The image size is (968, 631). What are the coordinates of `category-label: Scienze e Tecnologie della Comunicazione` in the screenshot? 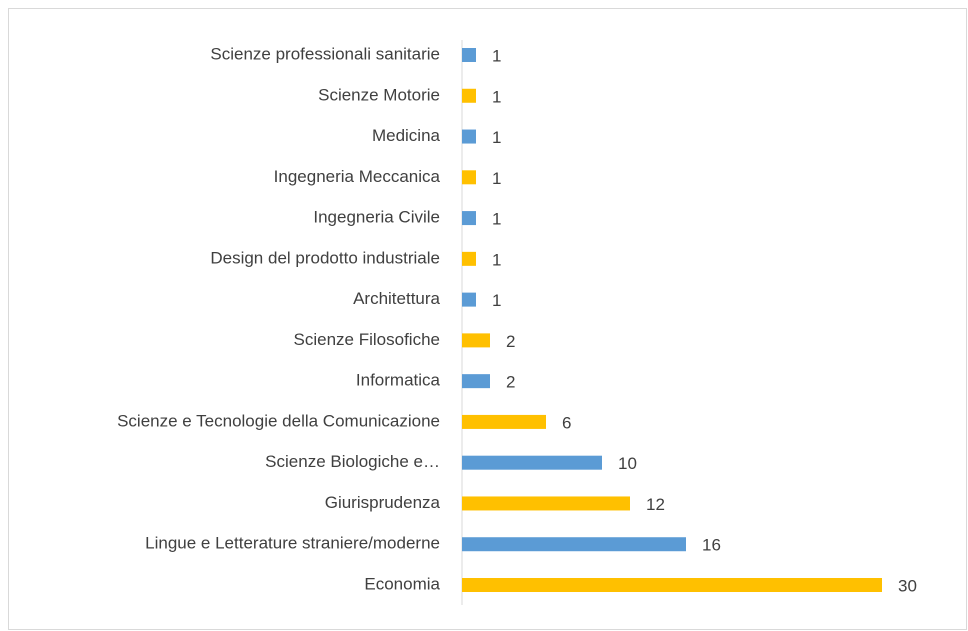 It's located at (278, 420).